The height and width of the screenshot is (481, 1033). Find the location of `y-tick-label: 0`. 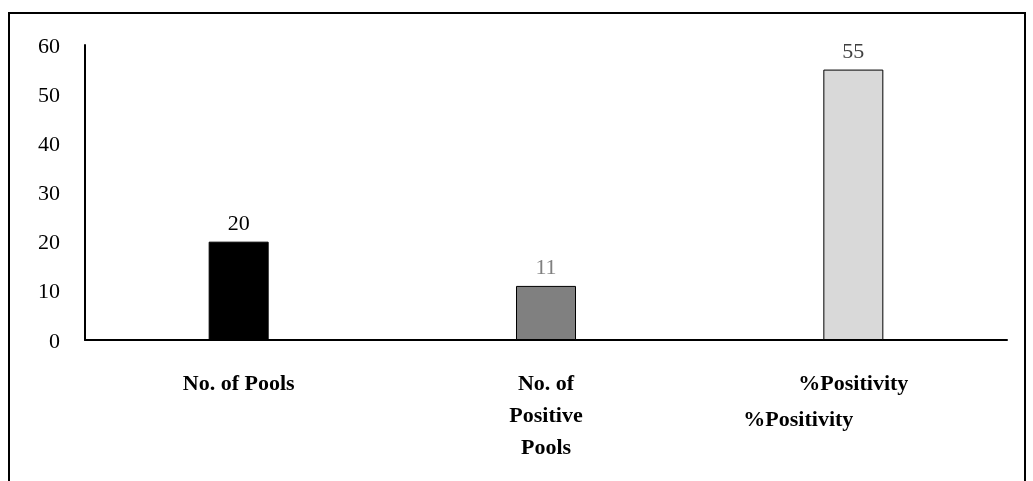

y-tick-label: 0 is located at coordinates (54, 340).